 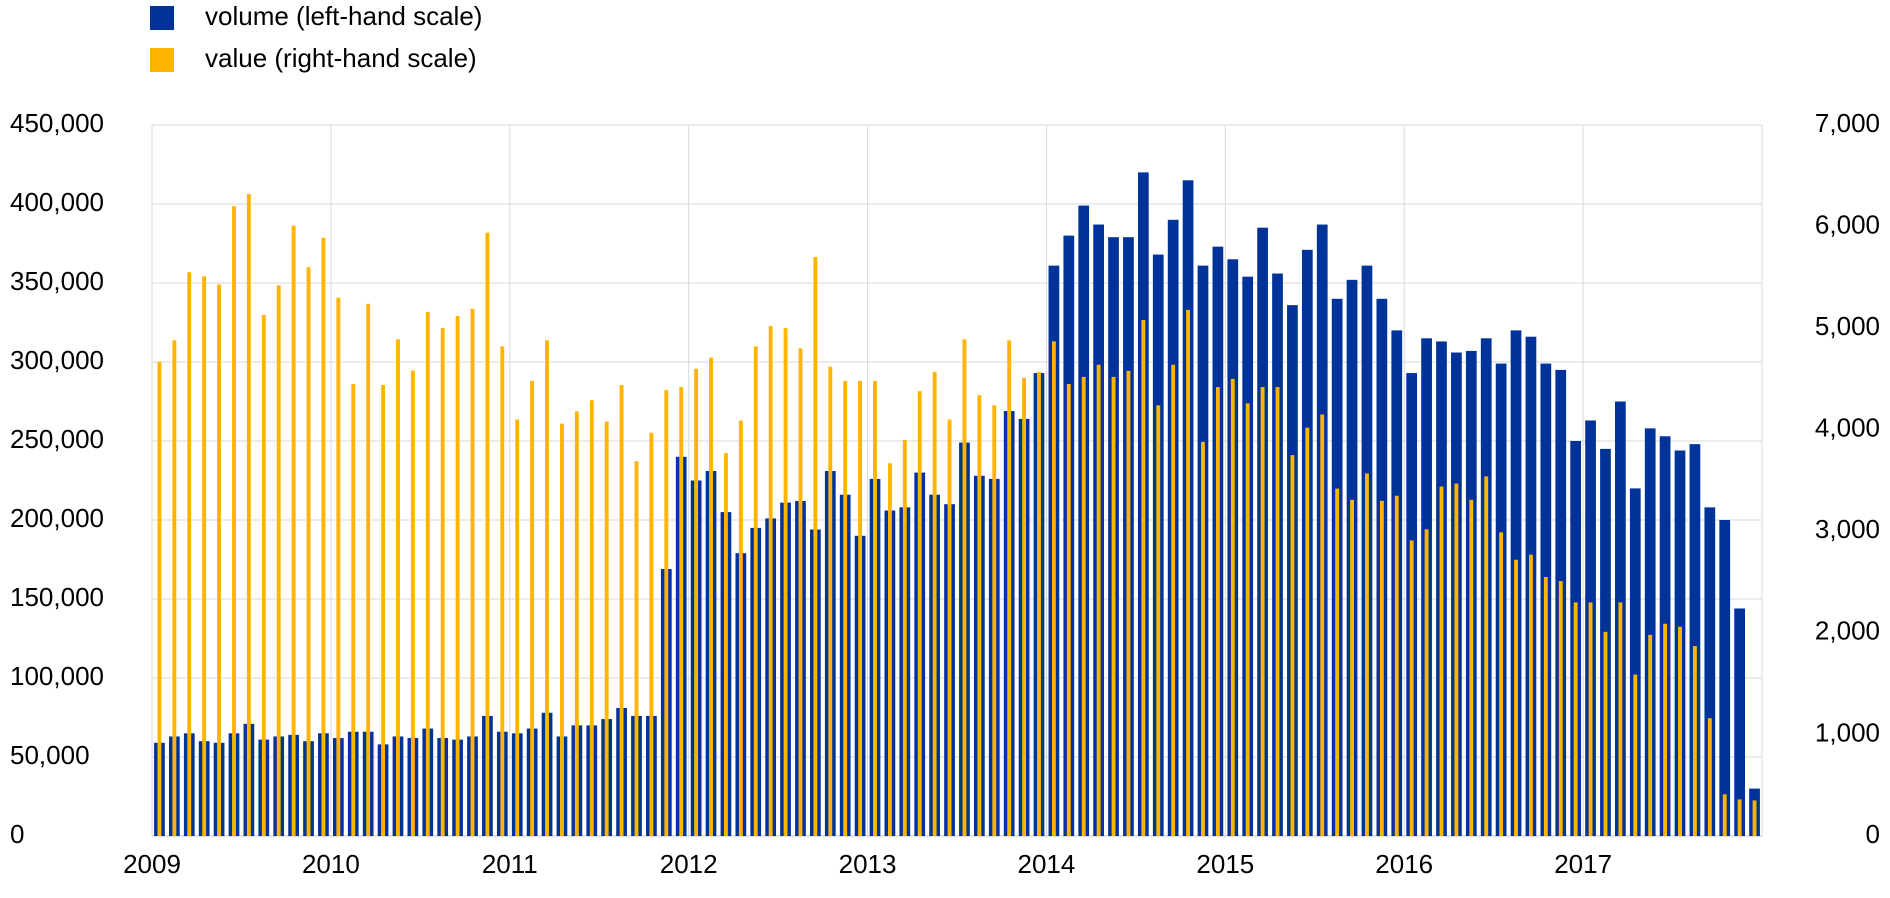 I want to click on y2-tick-label: 3,000, so click(x=1847, y=529).